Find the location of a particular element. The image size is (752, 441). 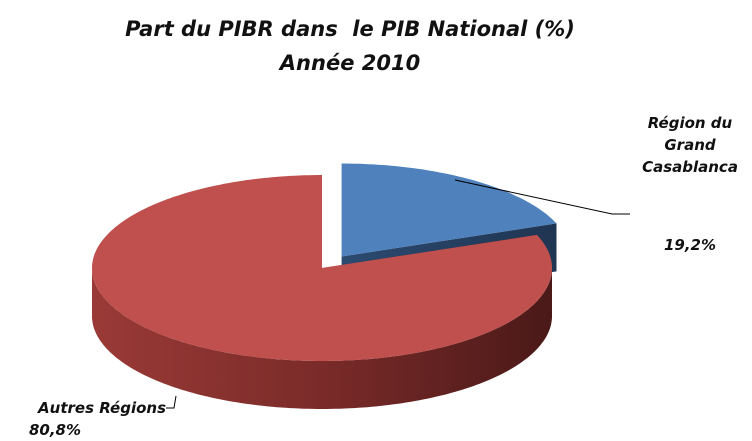

category-label: Autres Régions is located at coordinates (102, 408).